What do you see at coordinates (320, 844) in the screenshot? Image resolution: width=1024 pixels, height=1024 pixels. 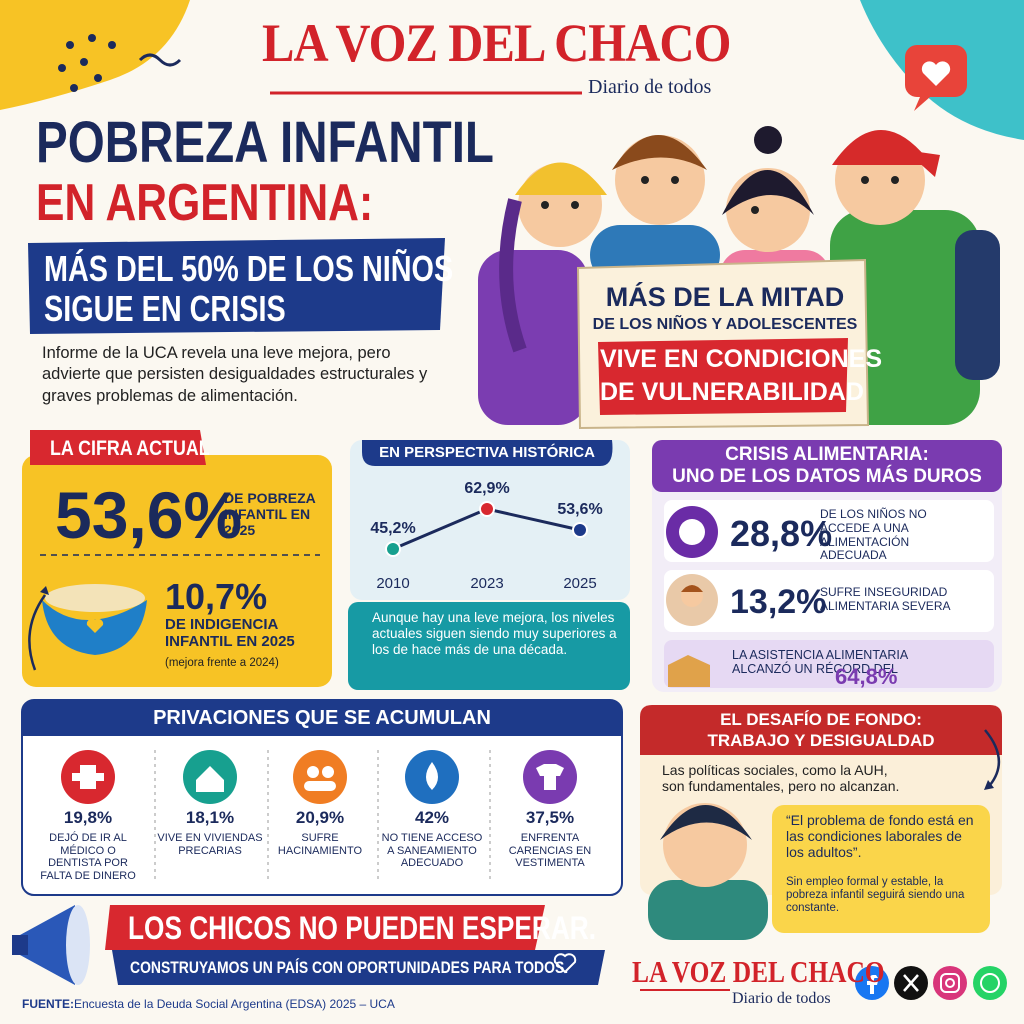 I see `value-label: SUFRE HACINAMIENTO` at bounding box center [320, 844].